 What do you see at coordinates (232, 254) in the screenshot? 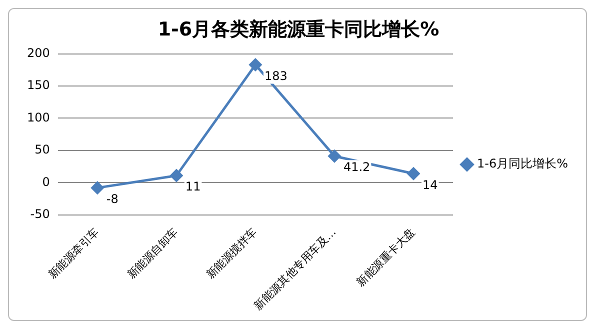
I see `x-tick-label: 新能源搅拌车` at bounding box center [232, 254].